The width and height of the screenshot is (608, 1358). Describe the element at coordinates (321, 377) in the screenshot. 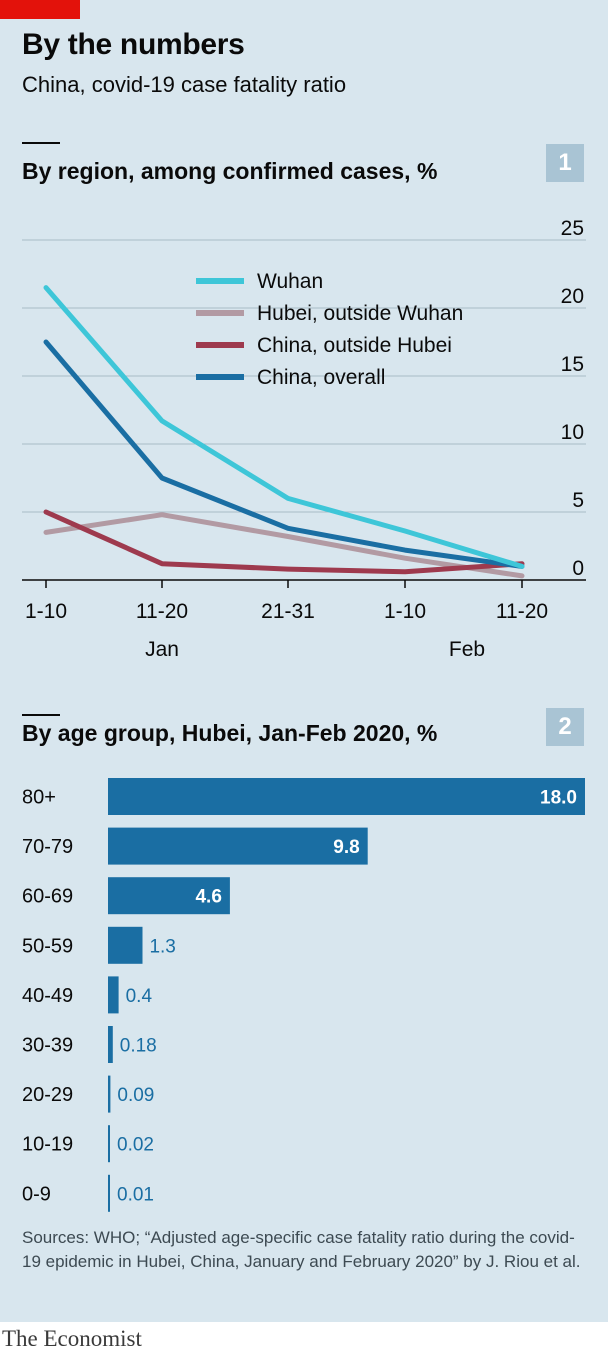

I see `legend-label: China, overall` at that location.